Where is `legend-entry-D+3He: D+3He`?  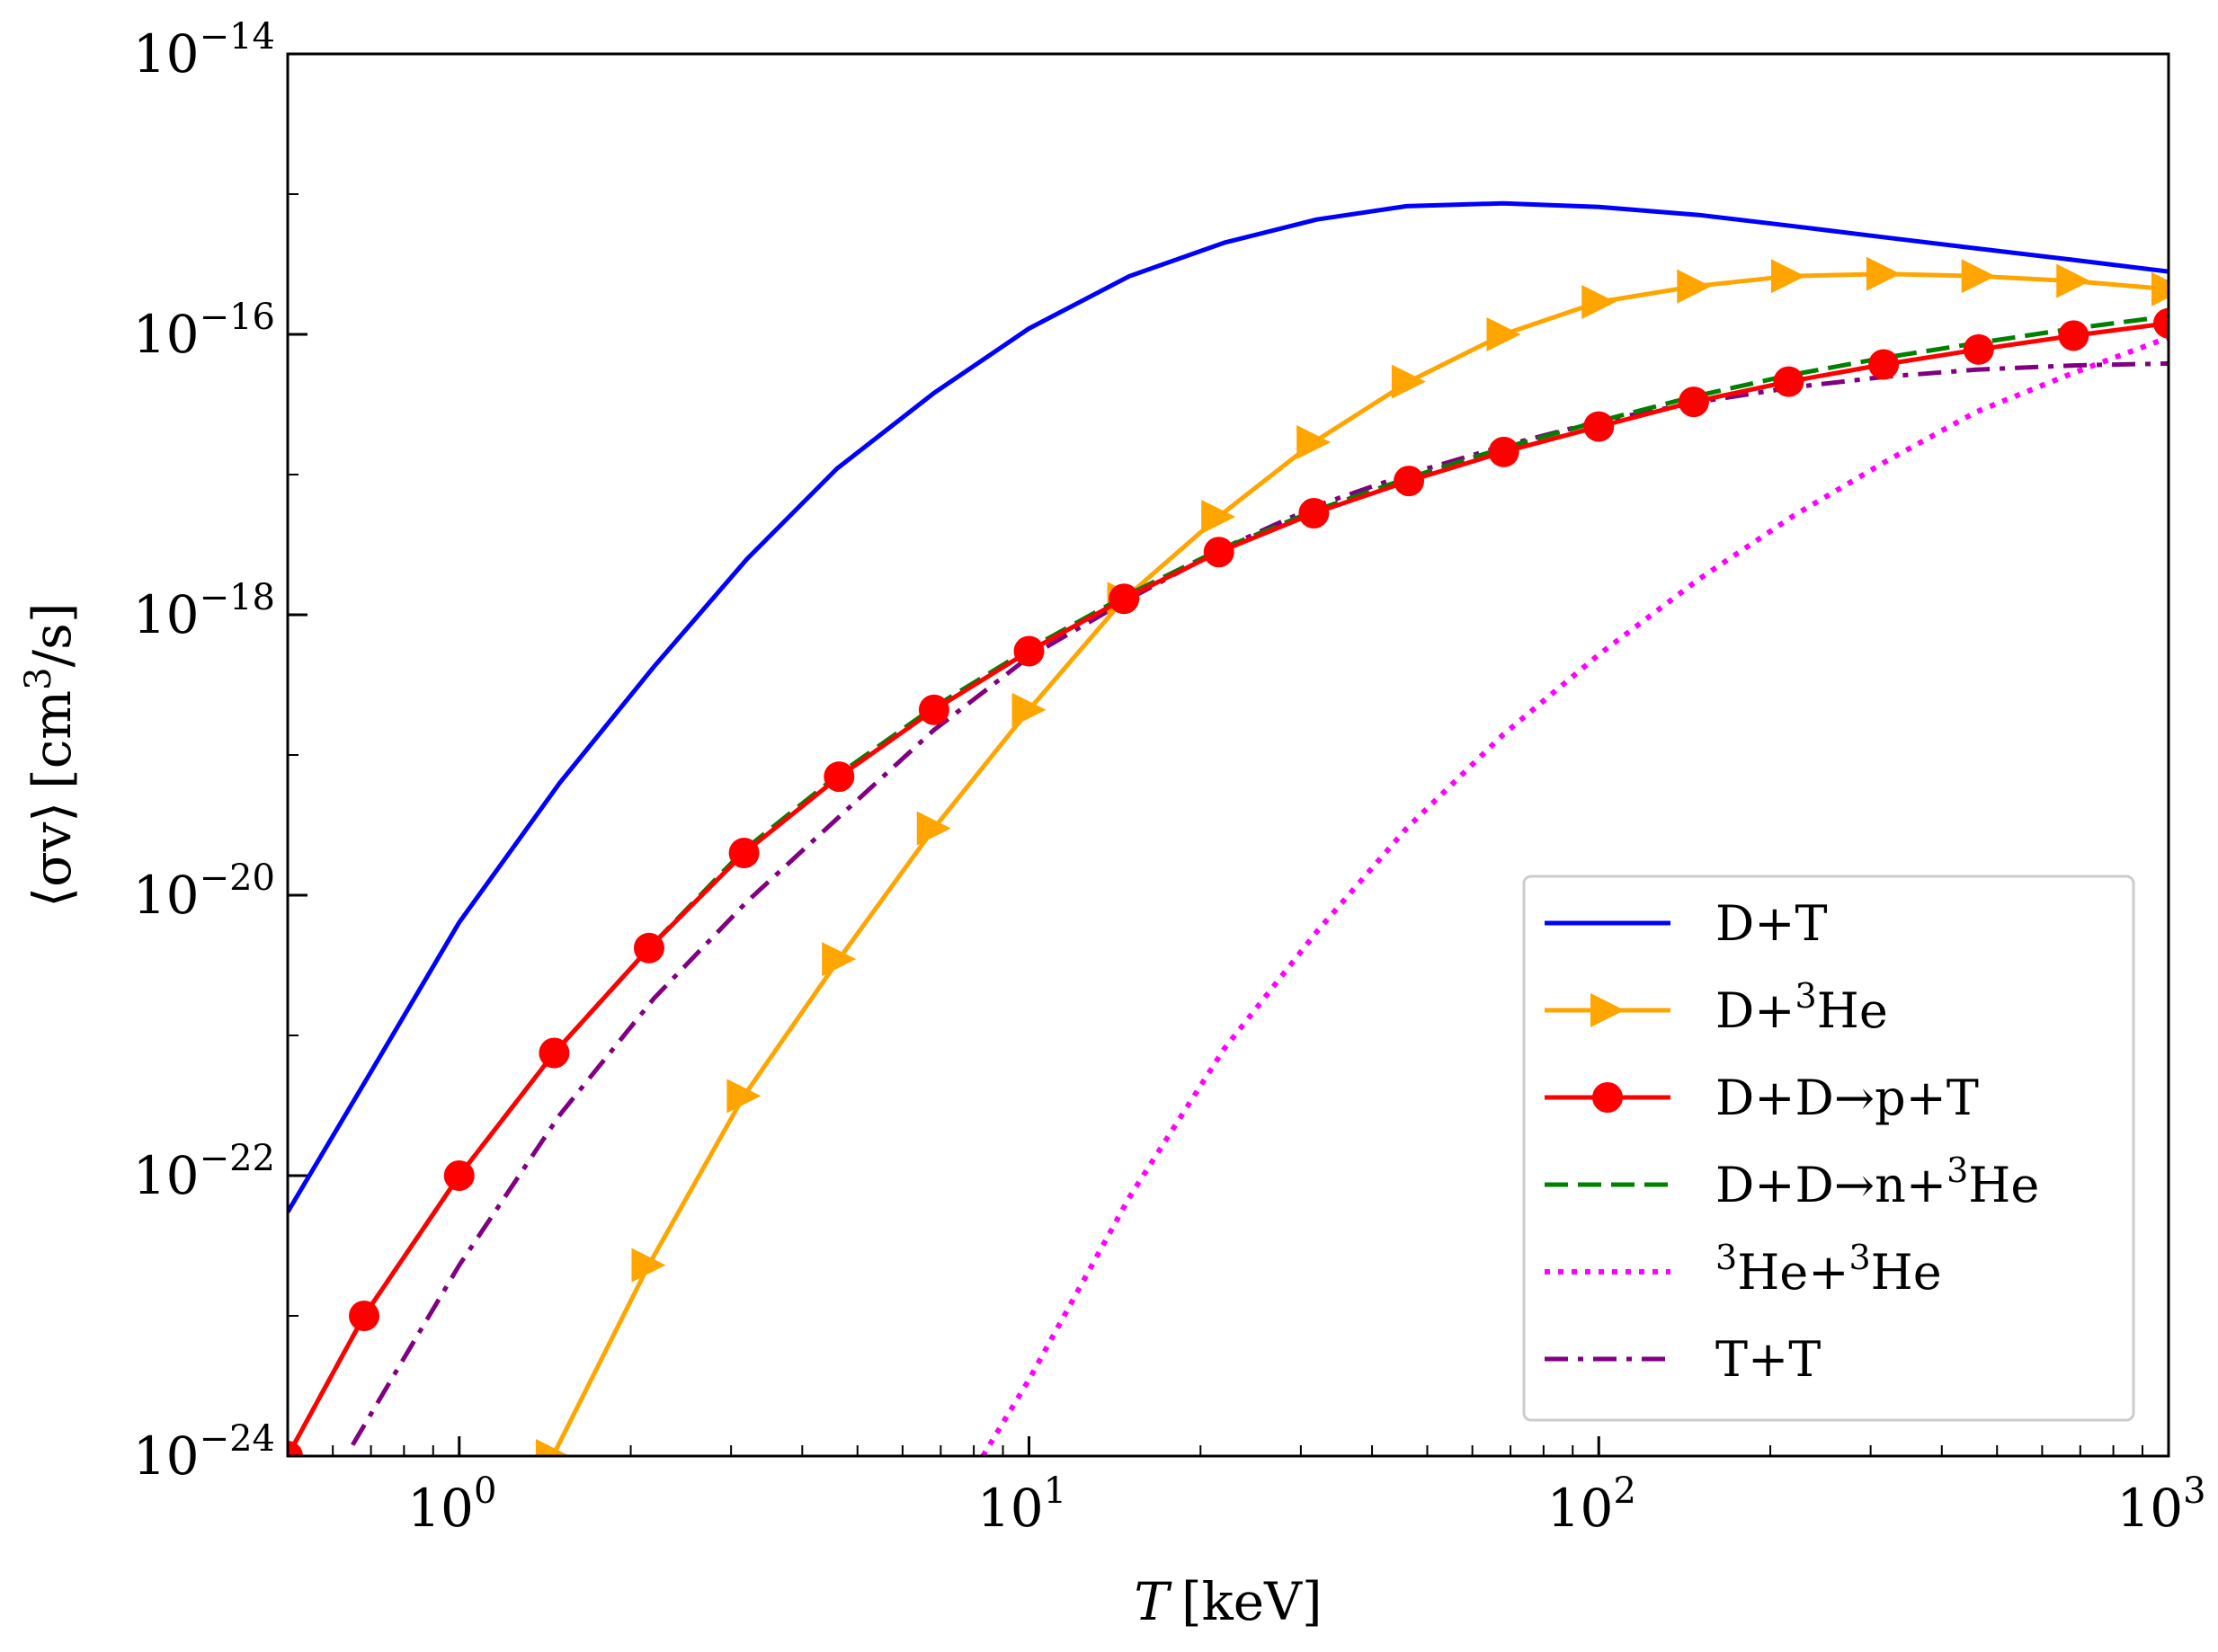 legend-entry-D+3He: D+3He is located at coordinates (1716, 1007).